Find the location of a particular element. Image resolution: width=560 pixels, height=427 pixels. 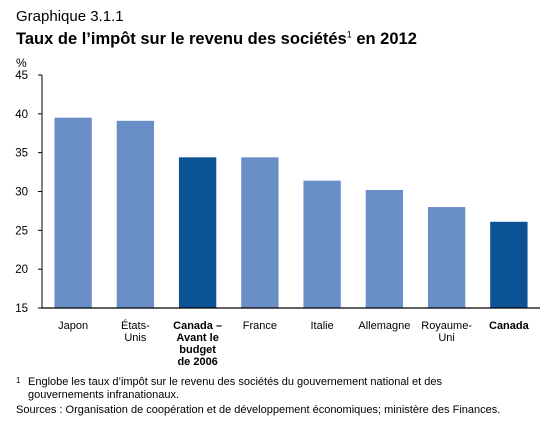

x-category-label-line: Avant le is located at coordinates (197, 338).